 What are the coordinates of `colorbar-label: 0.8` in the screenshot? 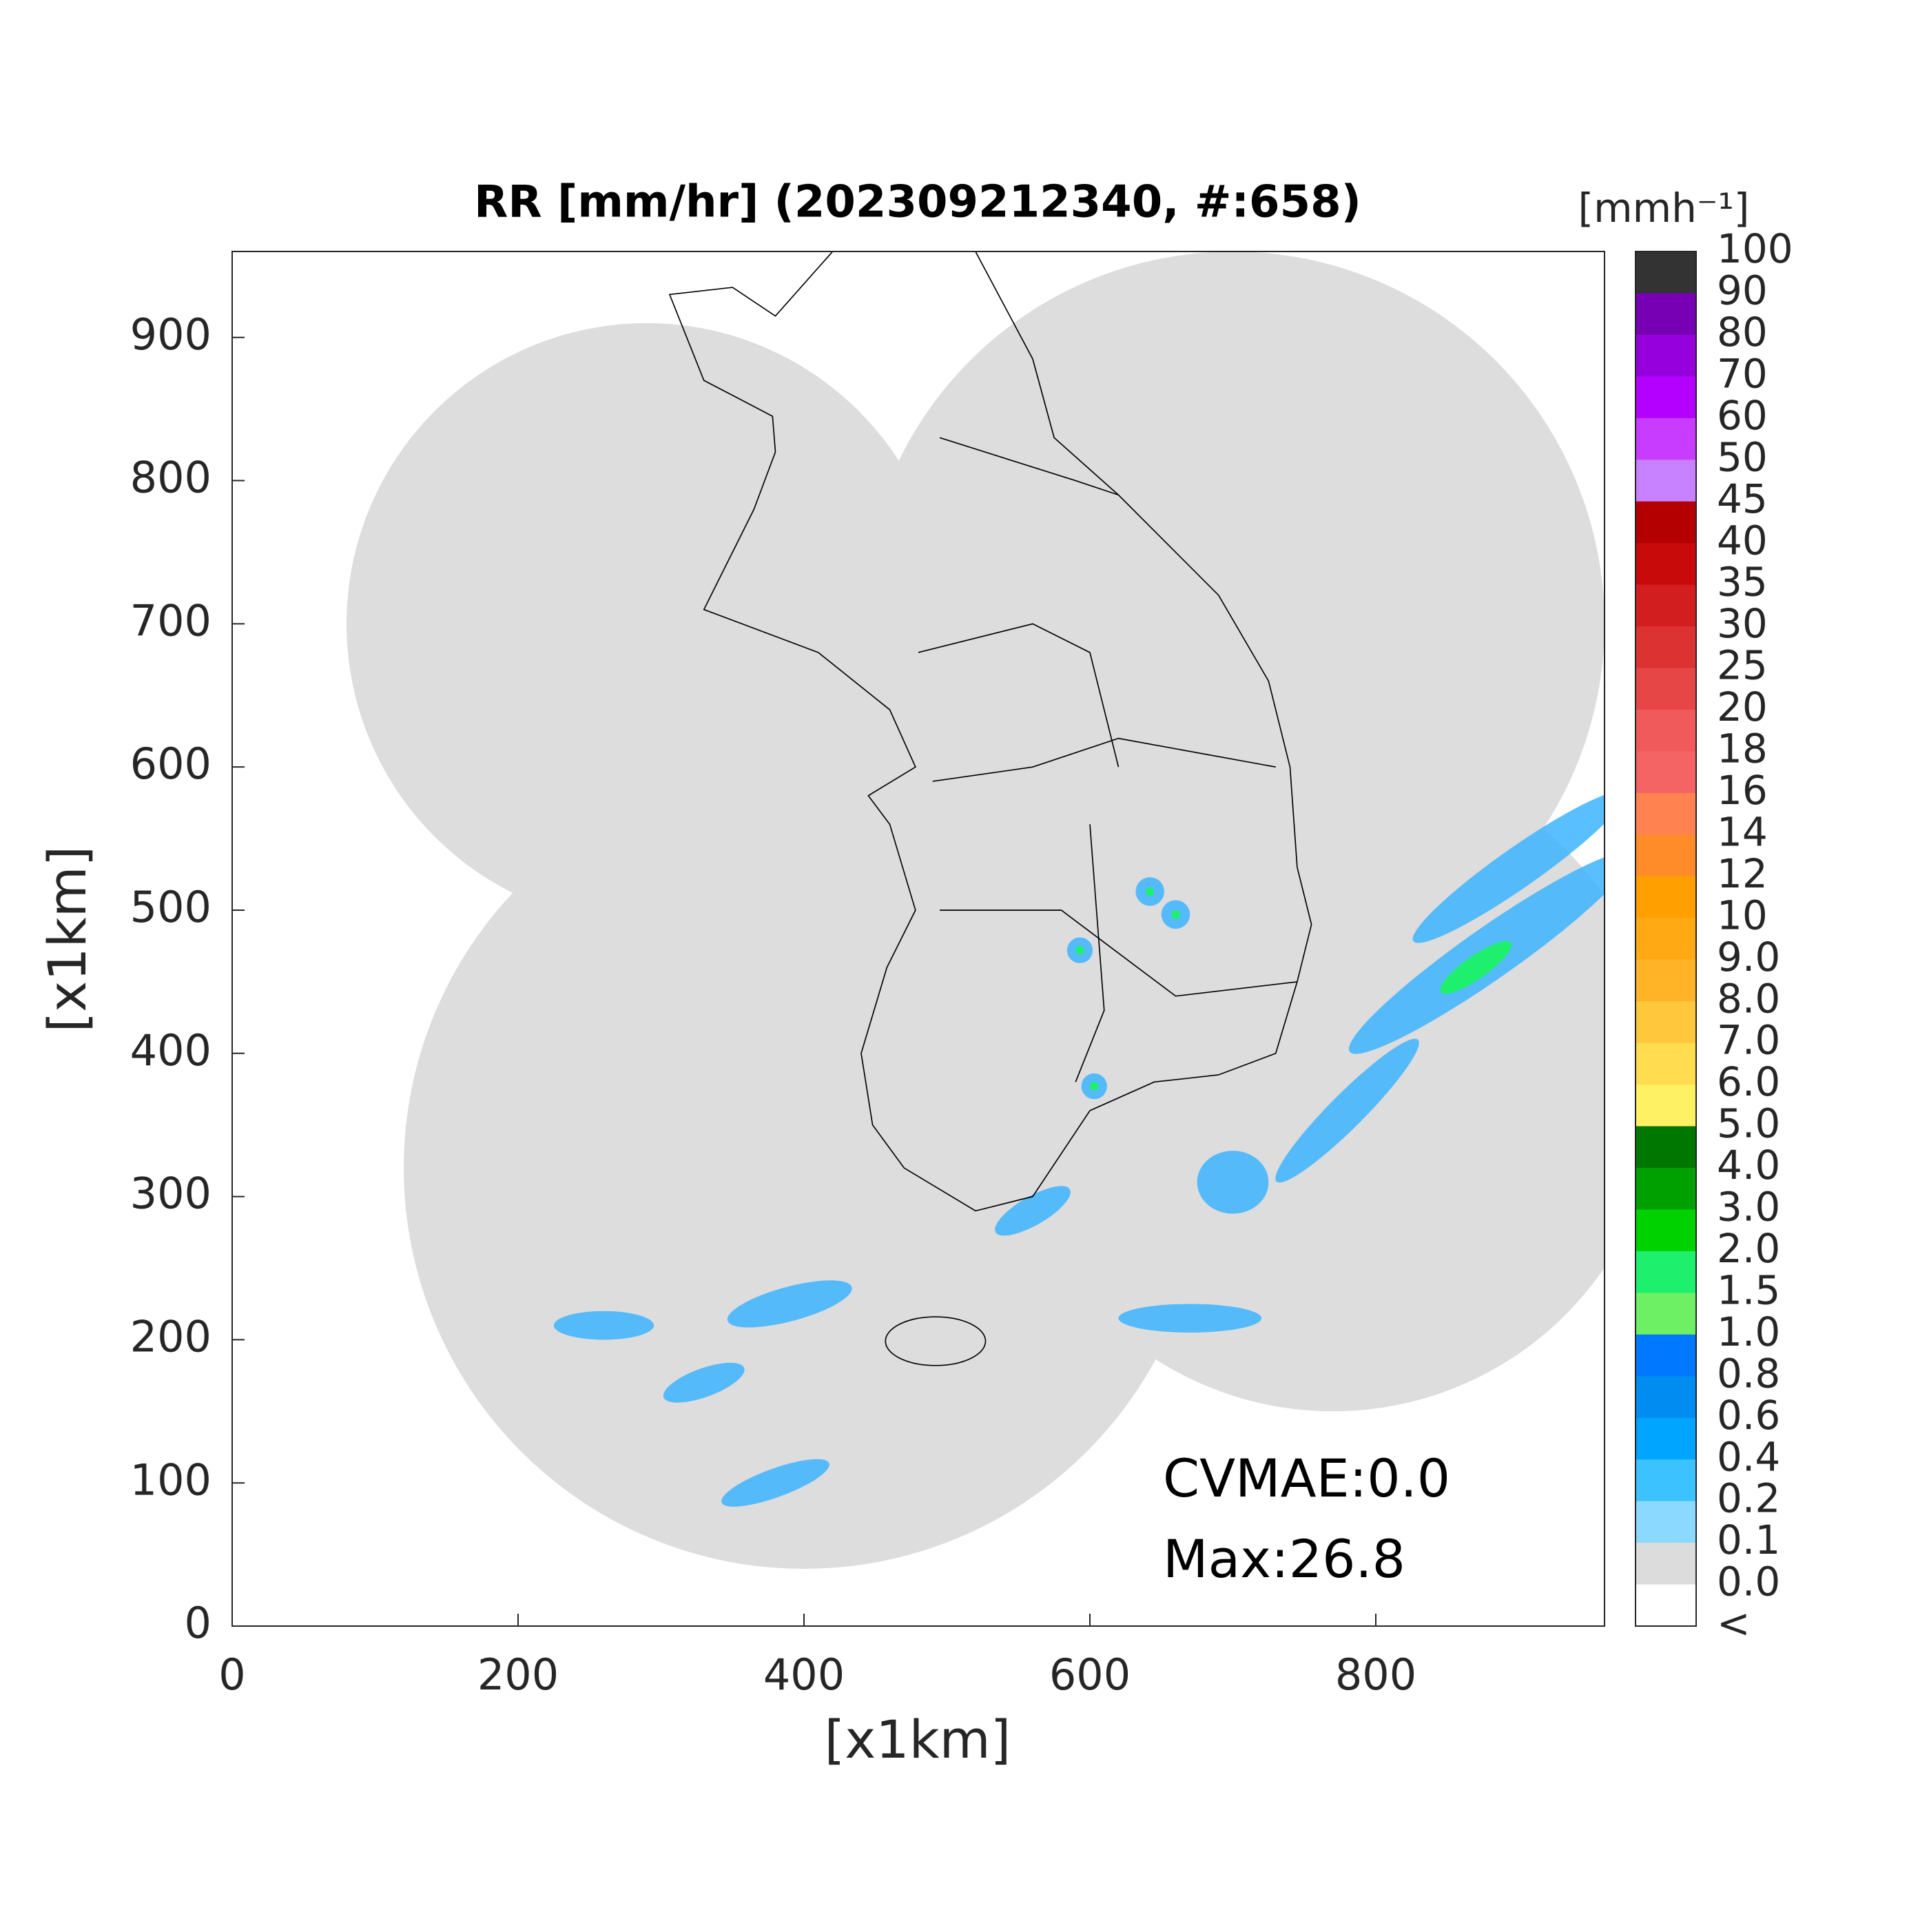 It's located at (1748, 1373).